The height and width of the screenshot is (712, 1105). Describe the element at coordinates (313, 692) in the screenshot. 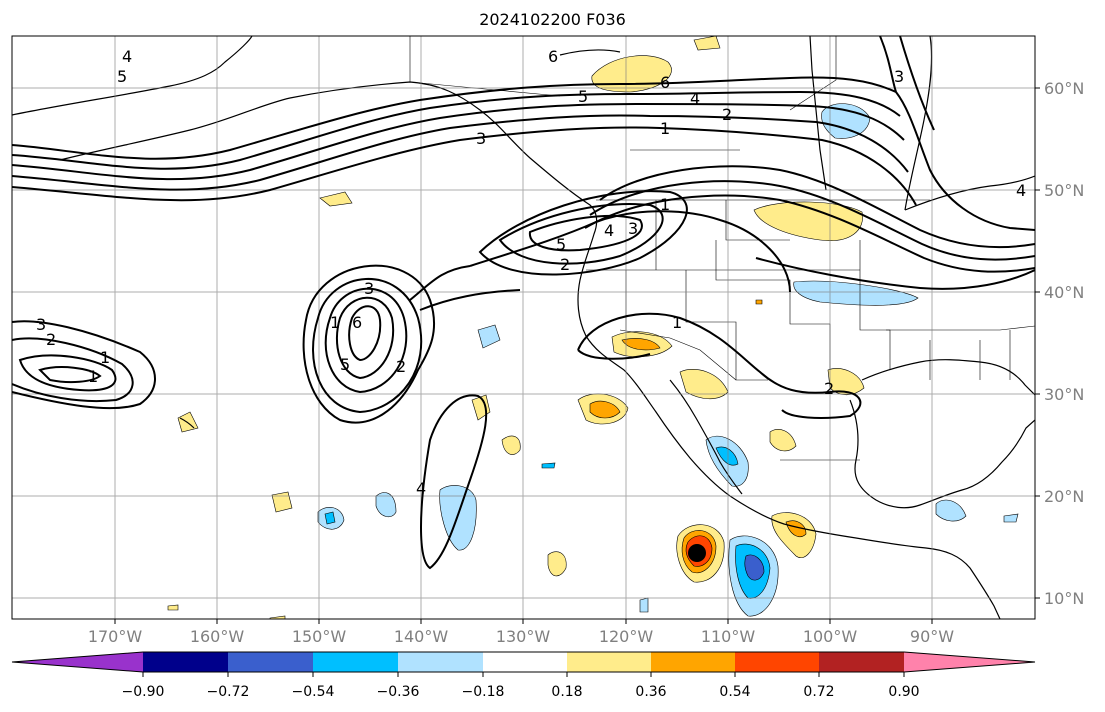

I see `colorbar-tick-label: −0.54` at that location.